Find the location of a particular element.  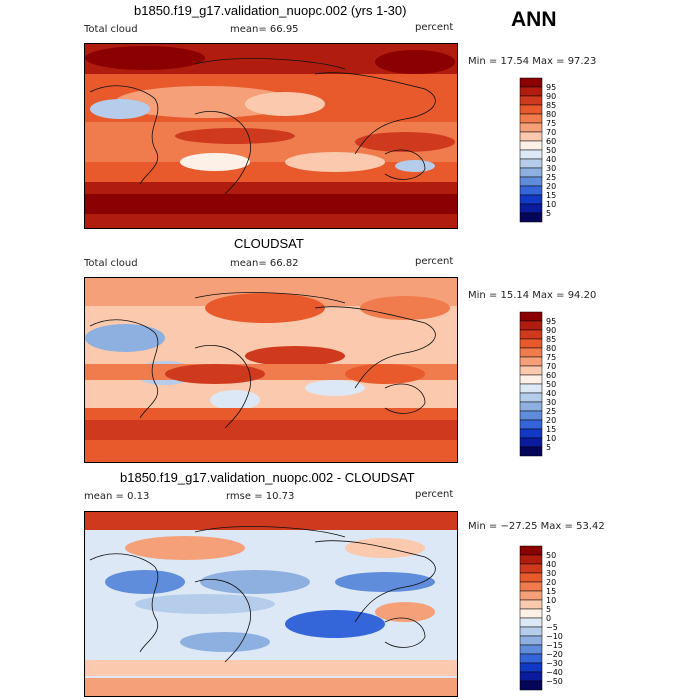

colorbar-tick-label: −5 is located at coordinates (552, 627).